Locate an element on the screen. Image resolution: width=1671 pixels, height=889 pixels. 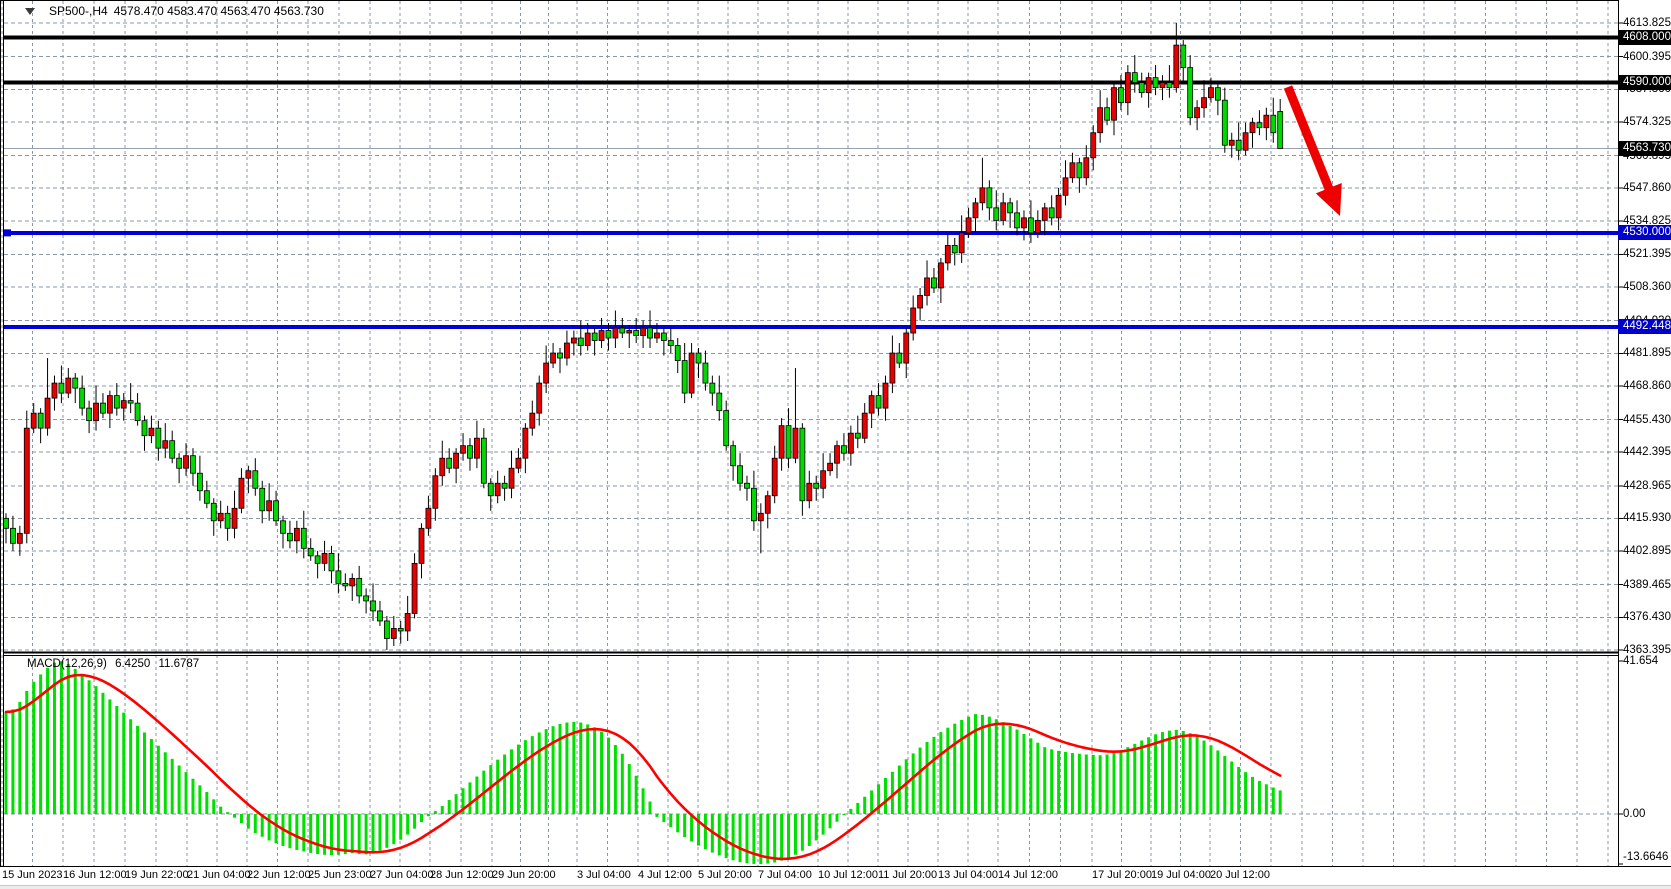
price-axis-label: 4402.895 is located at coordinates (1647, 551).